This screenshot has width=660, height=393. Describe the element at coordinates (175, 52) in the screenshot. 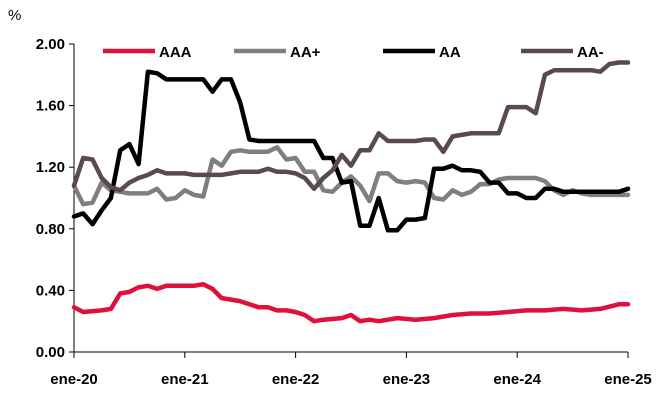

I see `legend-label: AAA` at that location.